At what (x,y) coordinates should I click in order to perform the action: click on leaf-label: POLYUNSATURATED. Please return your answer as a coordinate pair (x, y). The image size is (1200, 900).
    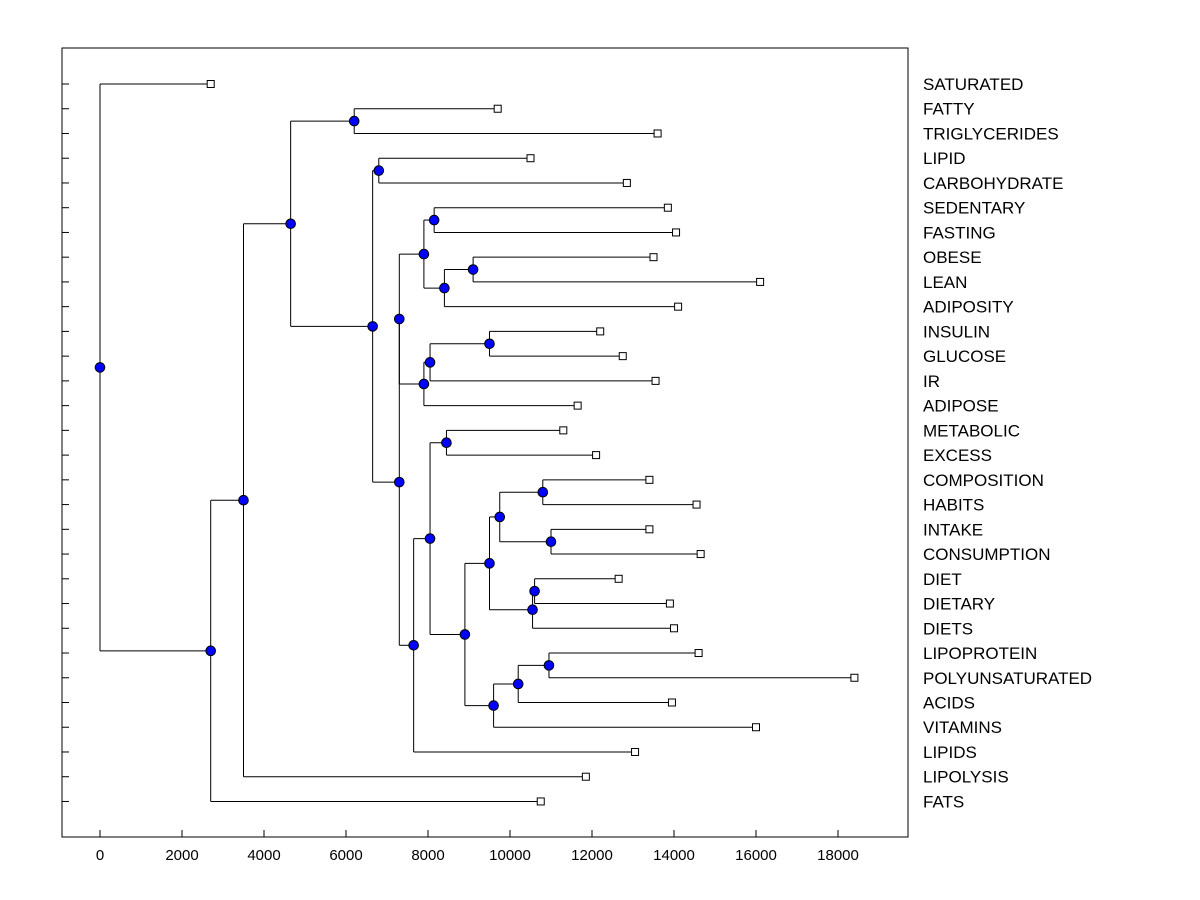
    Looking at the image, I should click on (1007, 678).